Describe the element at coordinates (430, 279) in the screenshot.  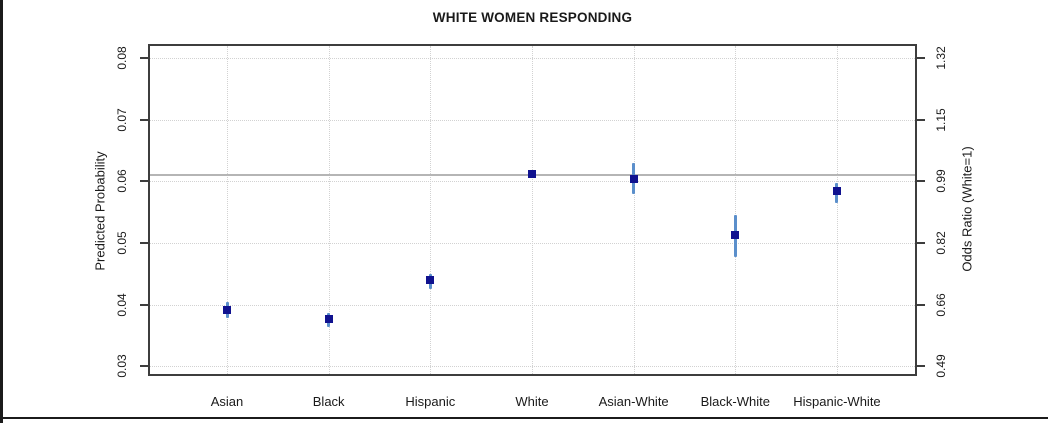
I see `data-point-hispanic` at that location.